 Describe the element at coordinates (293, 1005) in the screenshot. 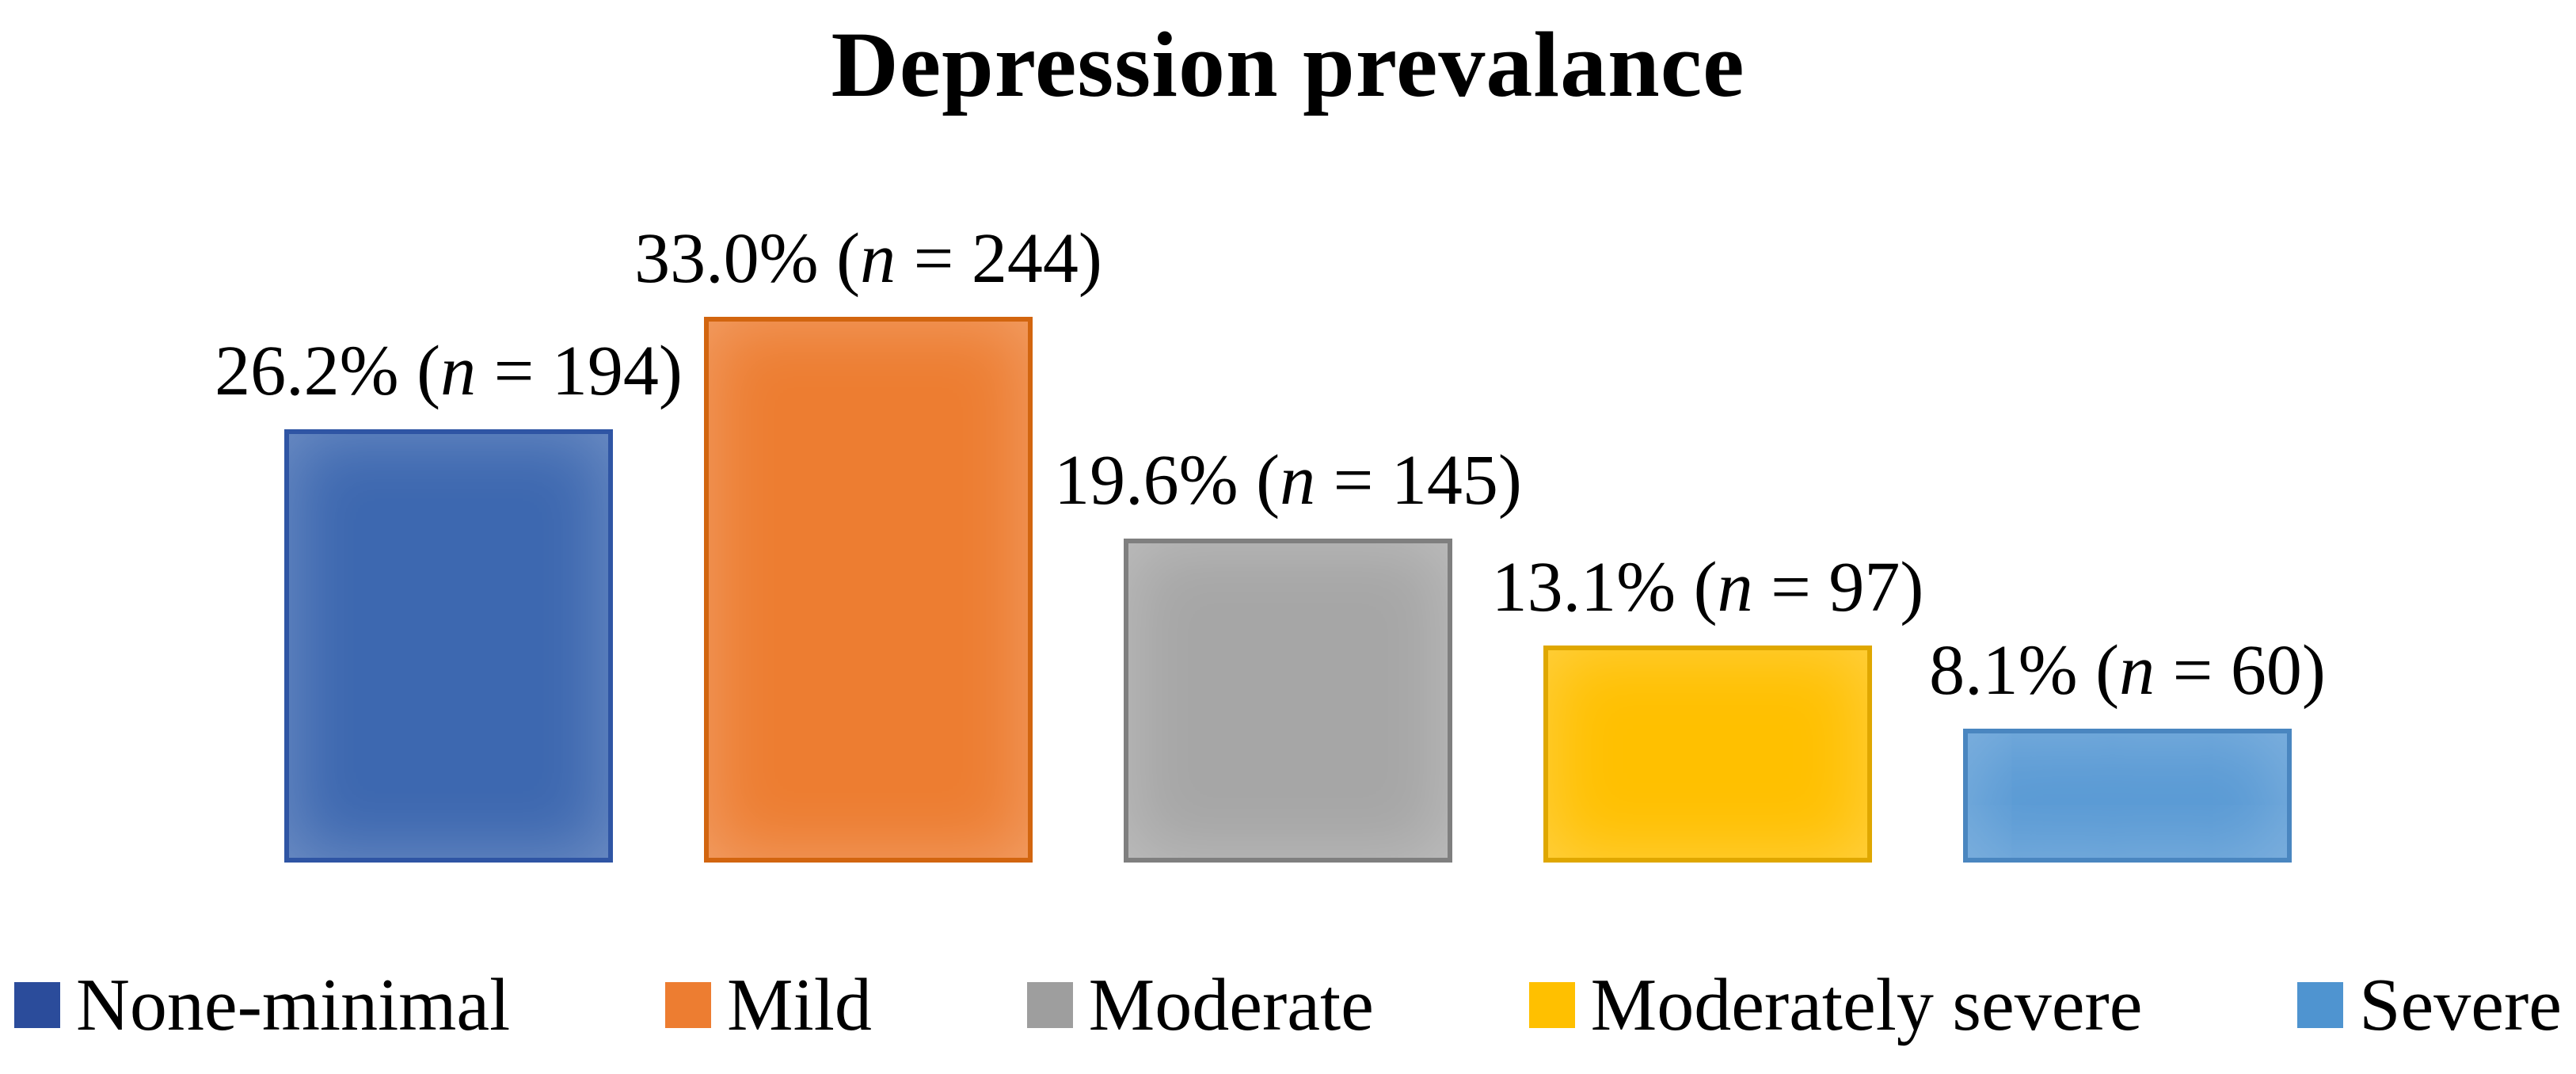

I see `legend-label-none-minimal: None-minimal` at that location.